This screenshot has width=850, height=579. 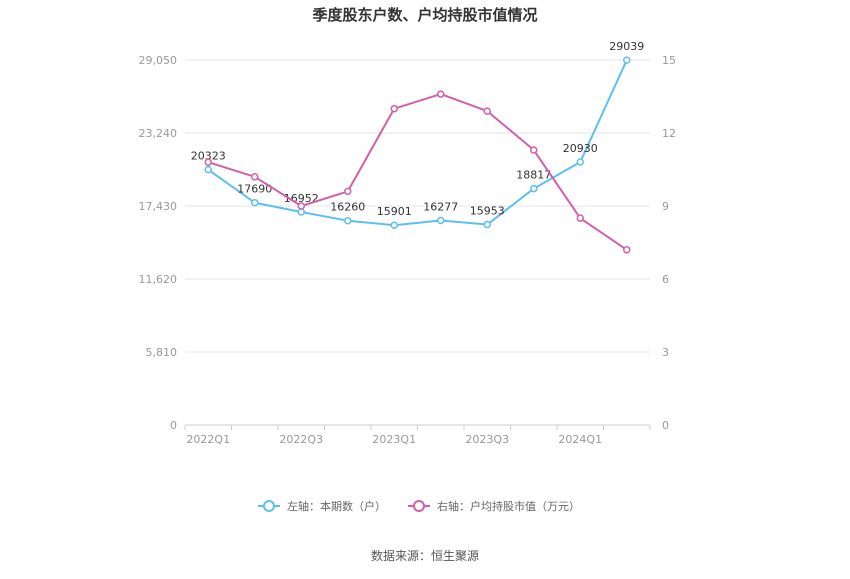 I want to click on left-axis-tick-label: 23,240, so click(x=158, y=133).